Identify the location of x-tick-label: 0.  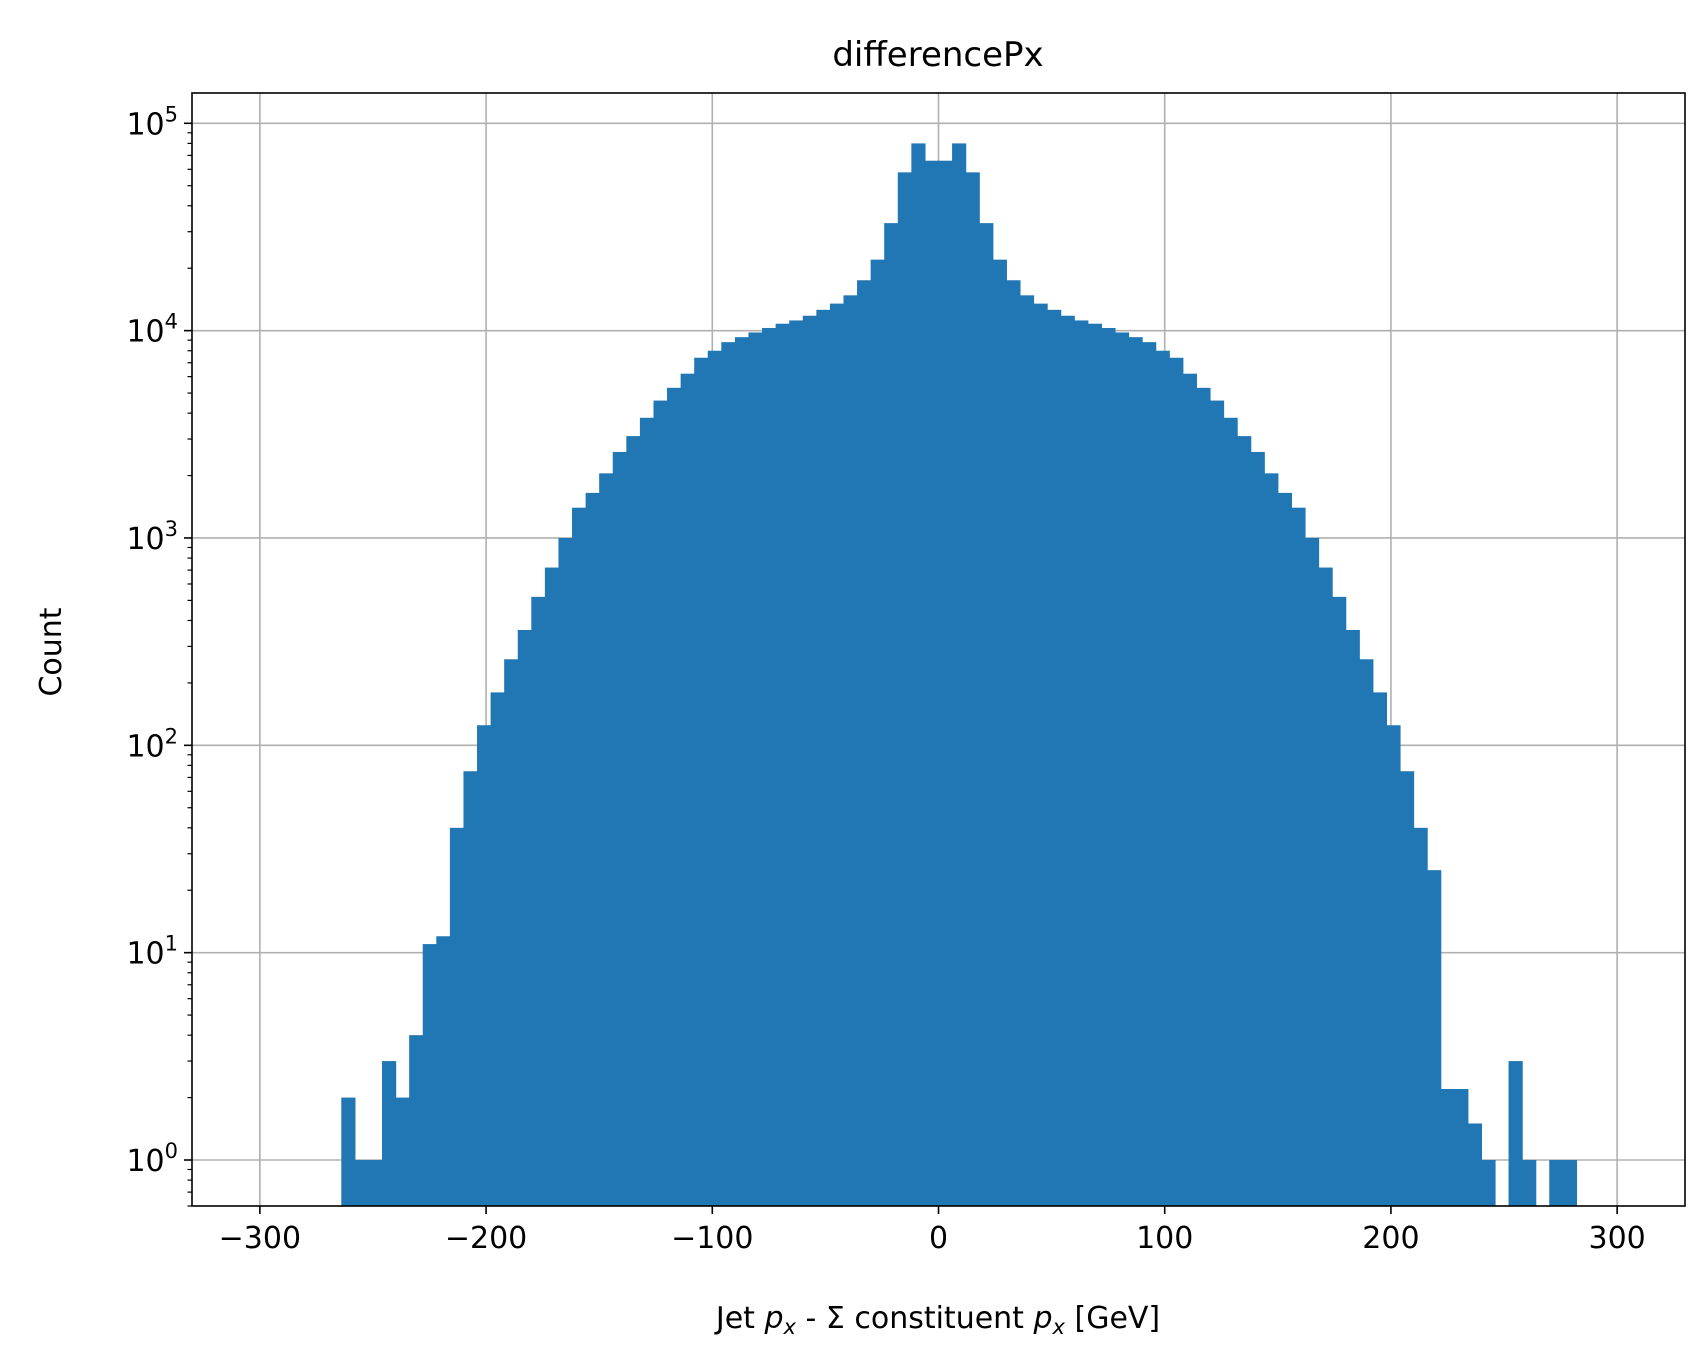
(938, 1238).